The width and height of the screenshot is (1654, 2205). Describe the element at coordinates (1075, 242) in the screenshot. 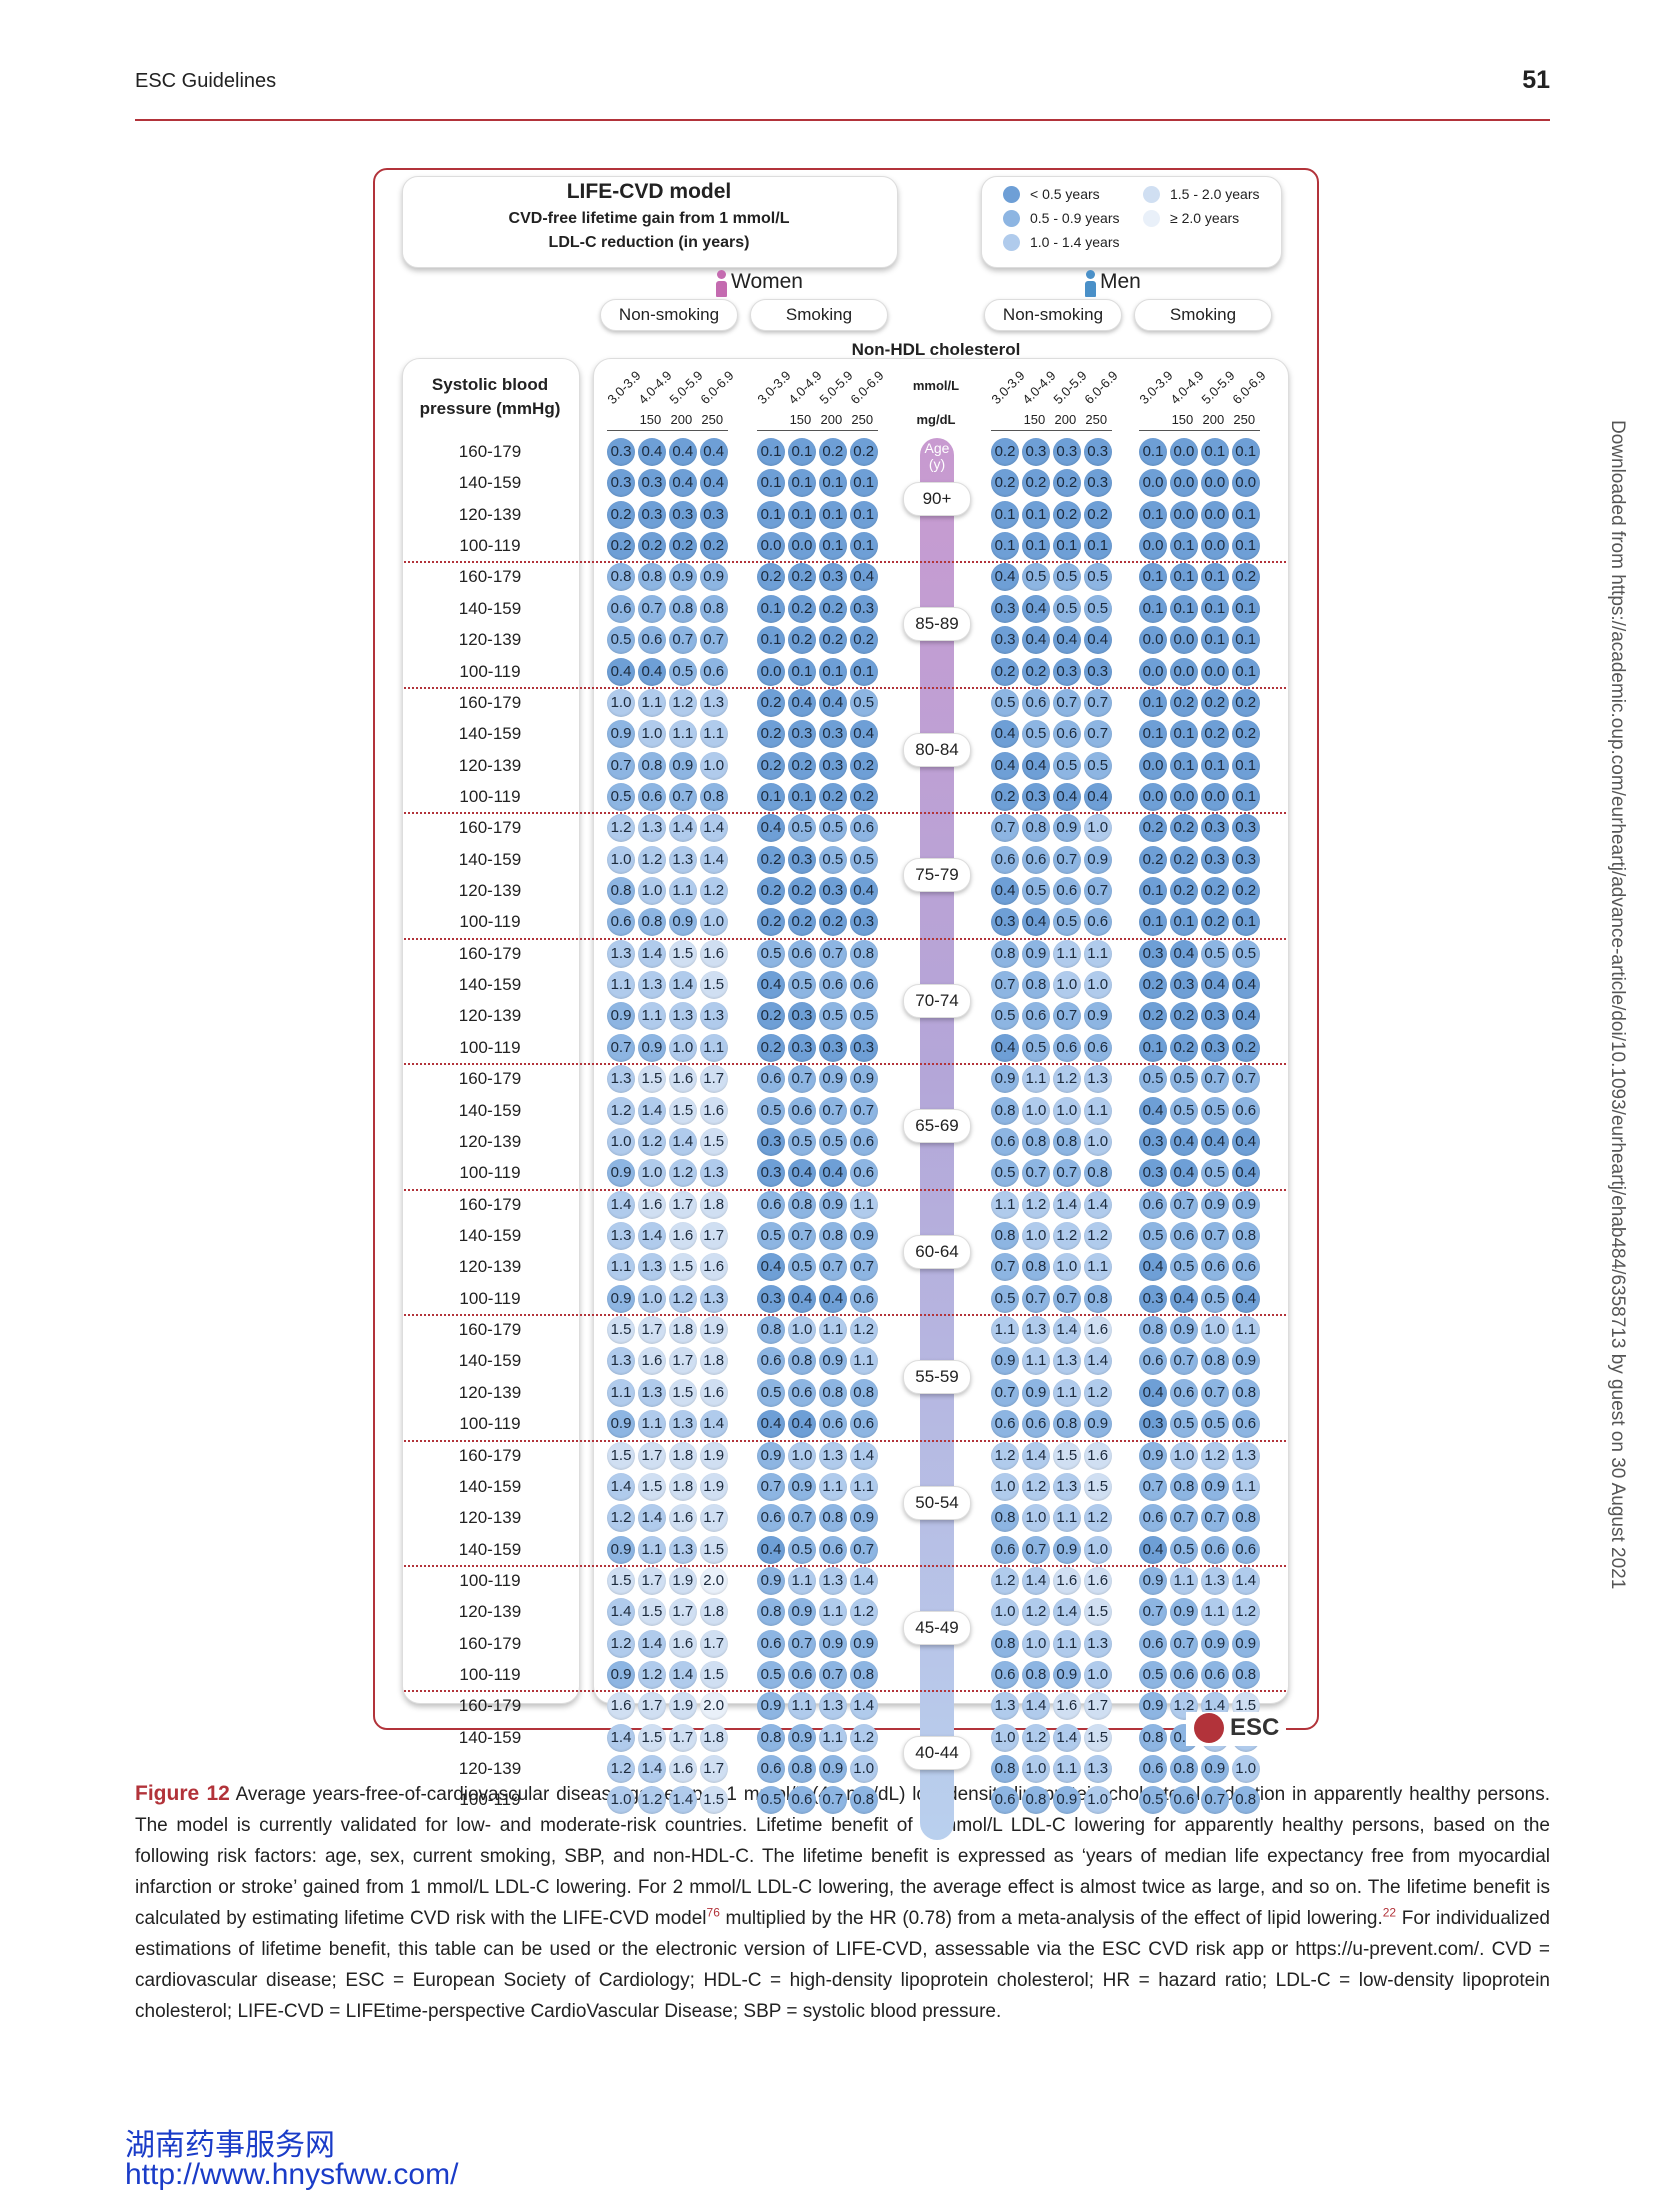

I see `legend-label: 1.0 - 1.4 years` at that location.